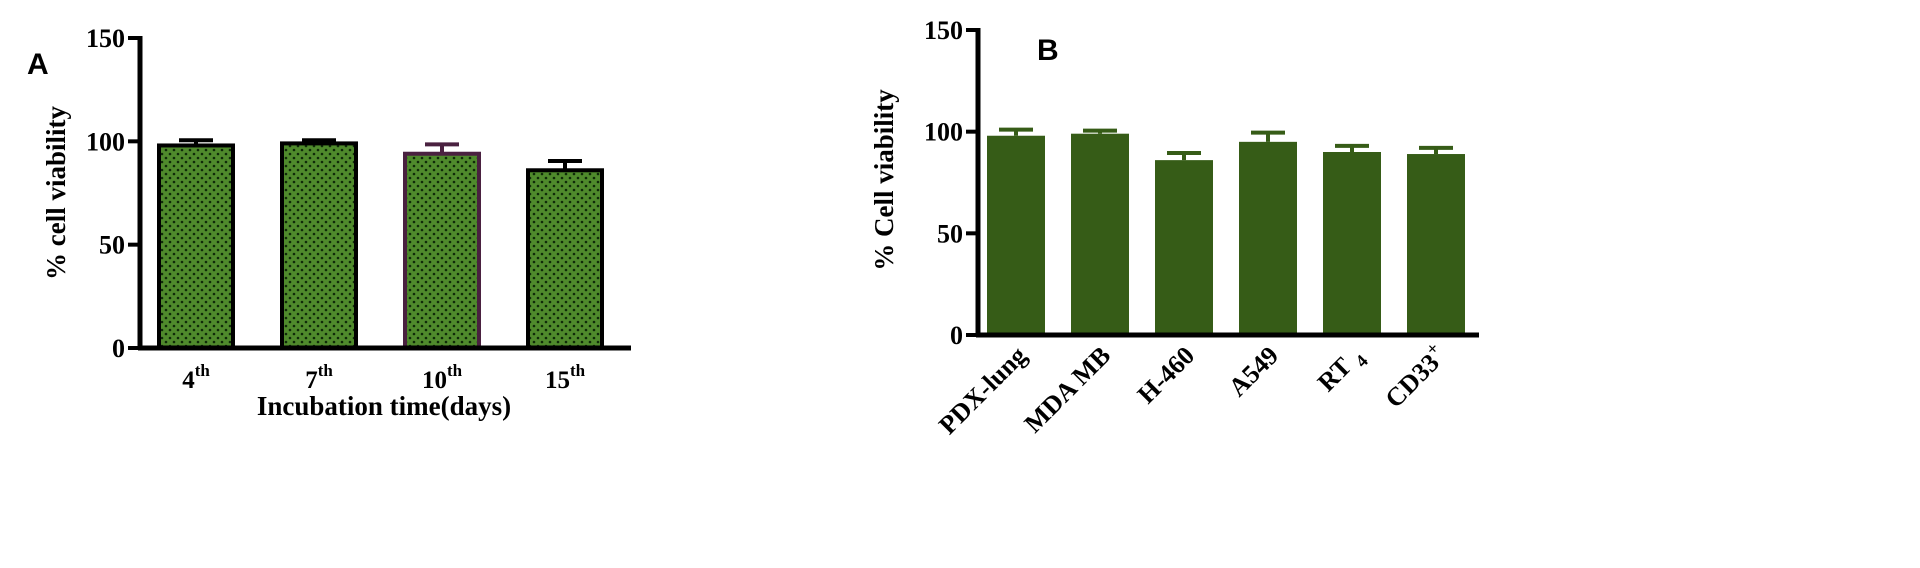  I want to click on y-tick-label-b-1: 50, so click(950, 233).